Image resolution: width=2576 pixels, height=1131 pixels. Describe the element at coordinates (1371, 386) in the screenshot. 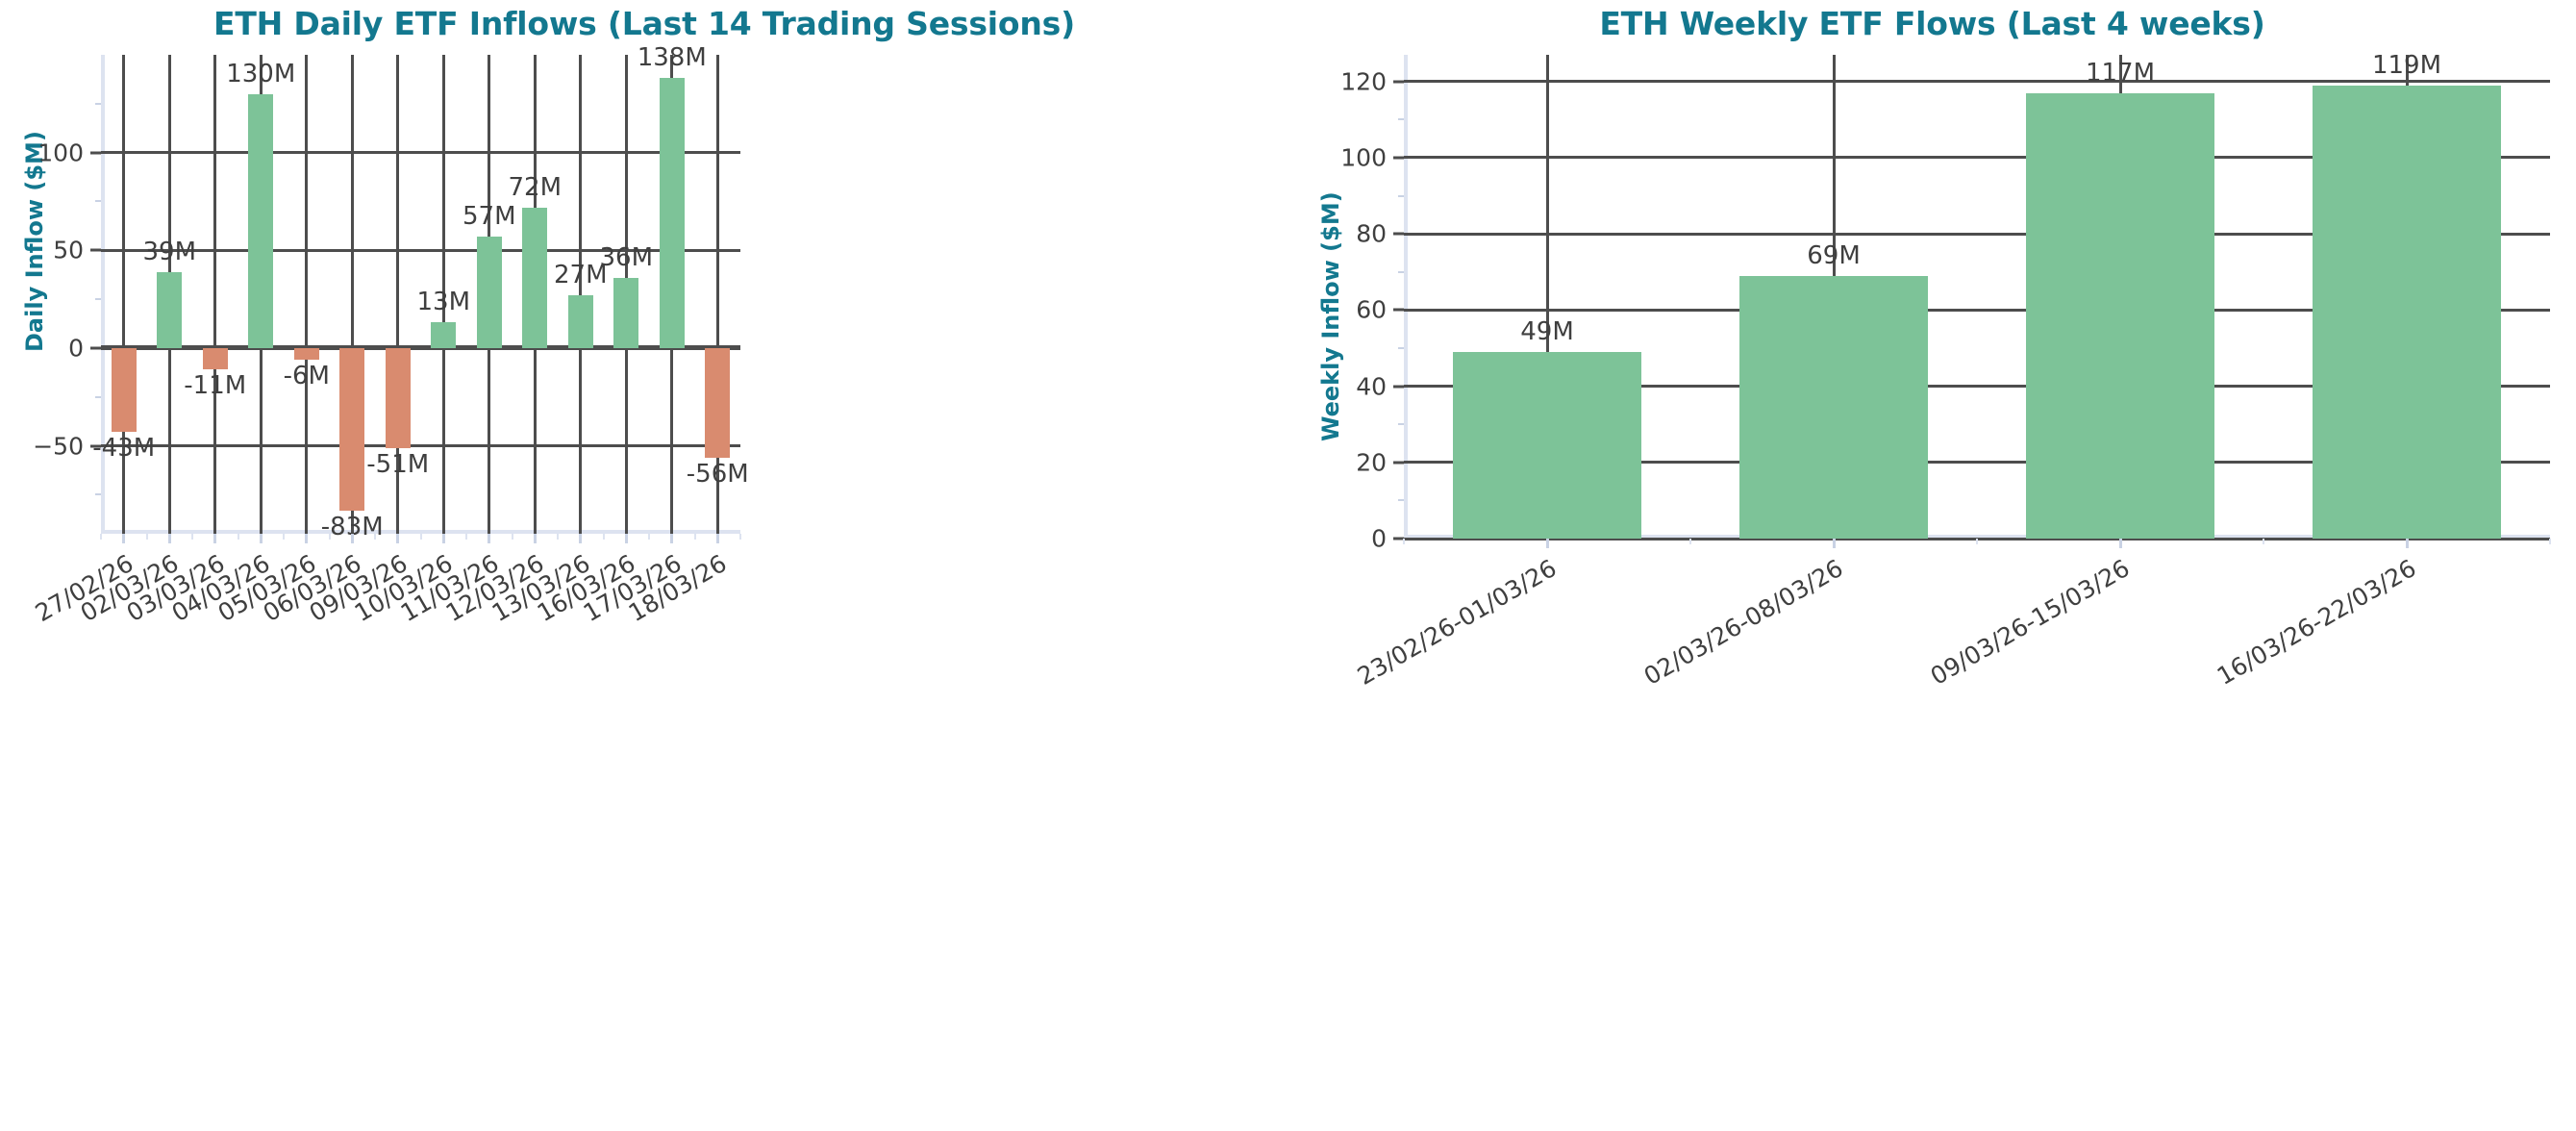

I see `y-tick-label: 40` at that location.